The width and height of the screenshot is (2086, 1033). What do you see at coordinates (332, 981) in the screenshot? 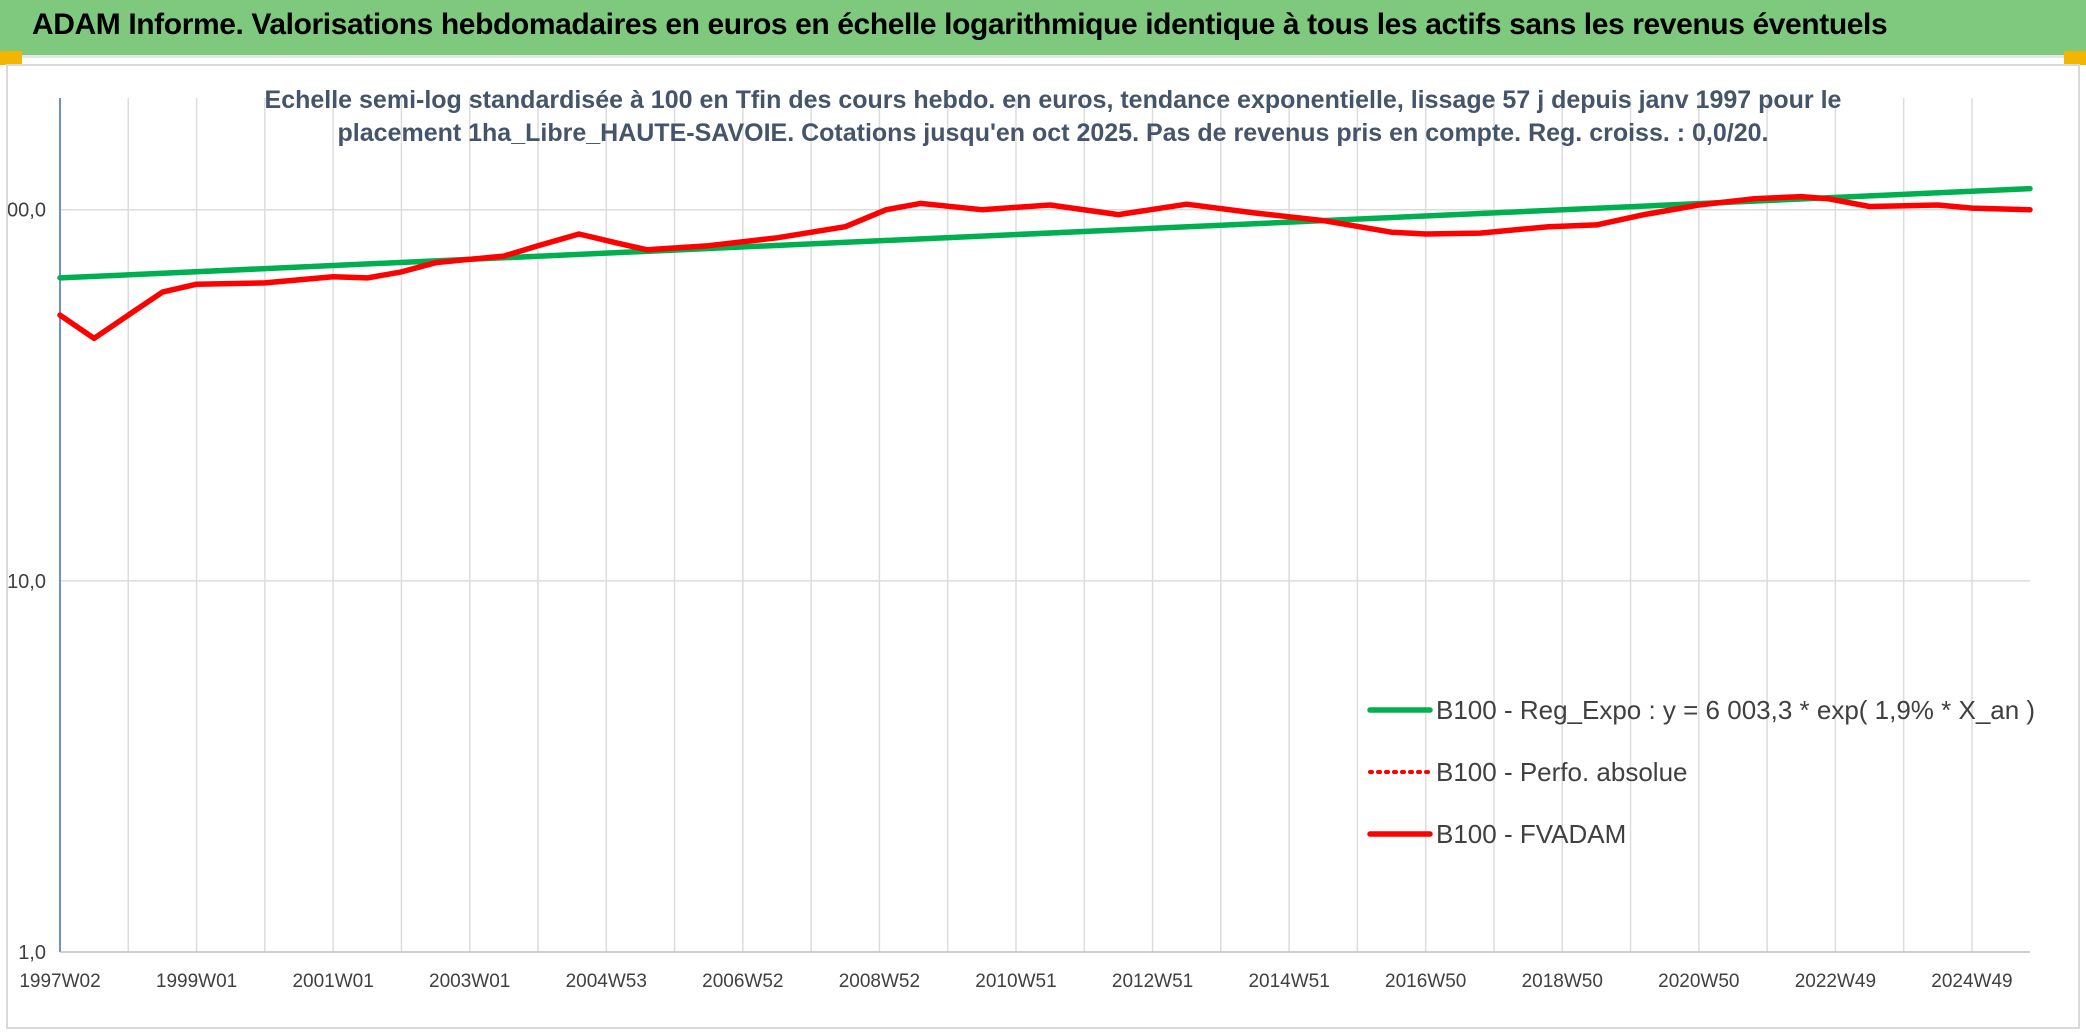
I see `x-tick-label: 2001W01` at bounding box center [332, 981].